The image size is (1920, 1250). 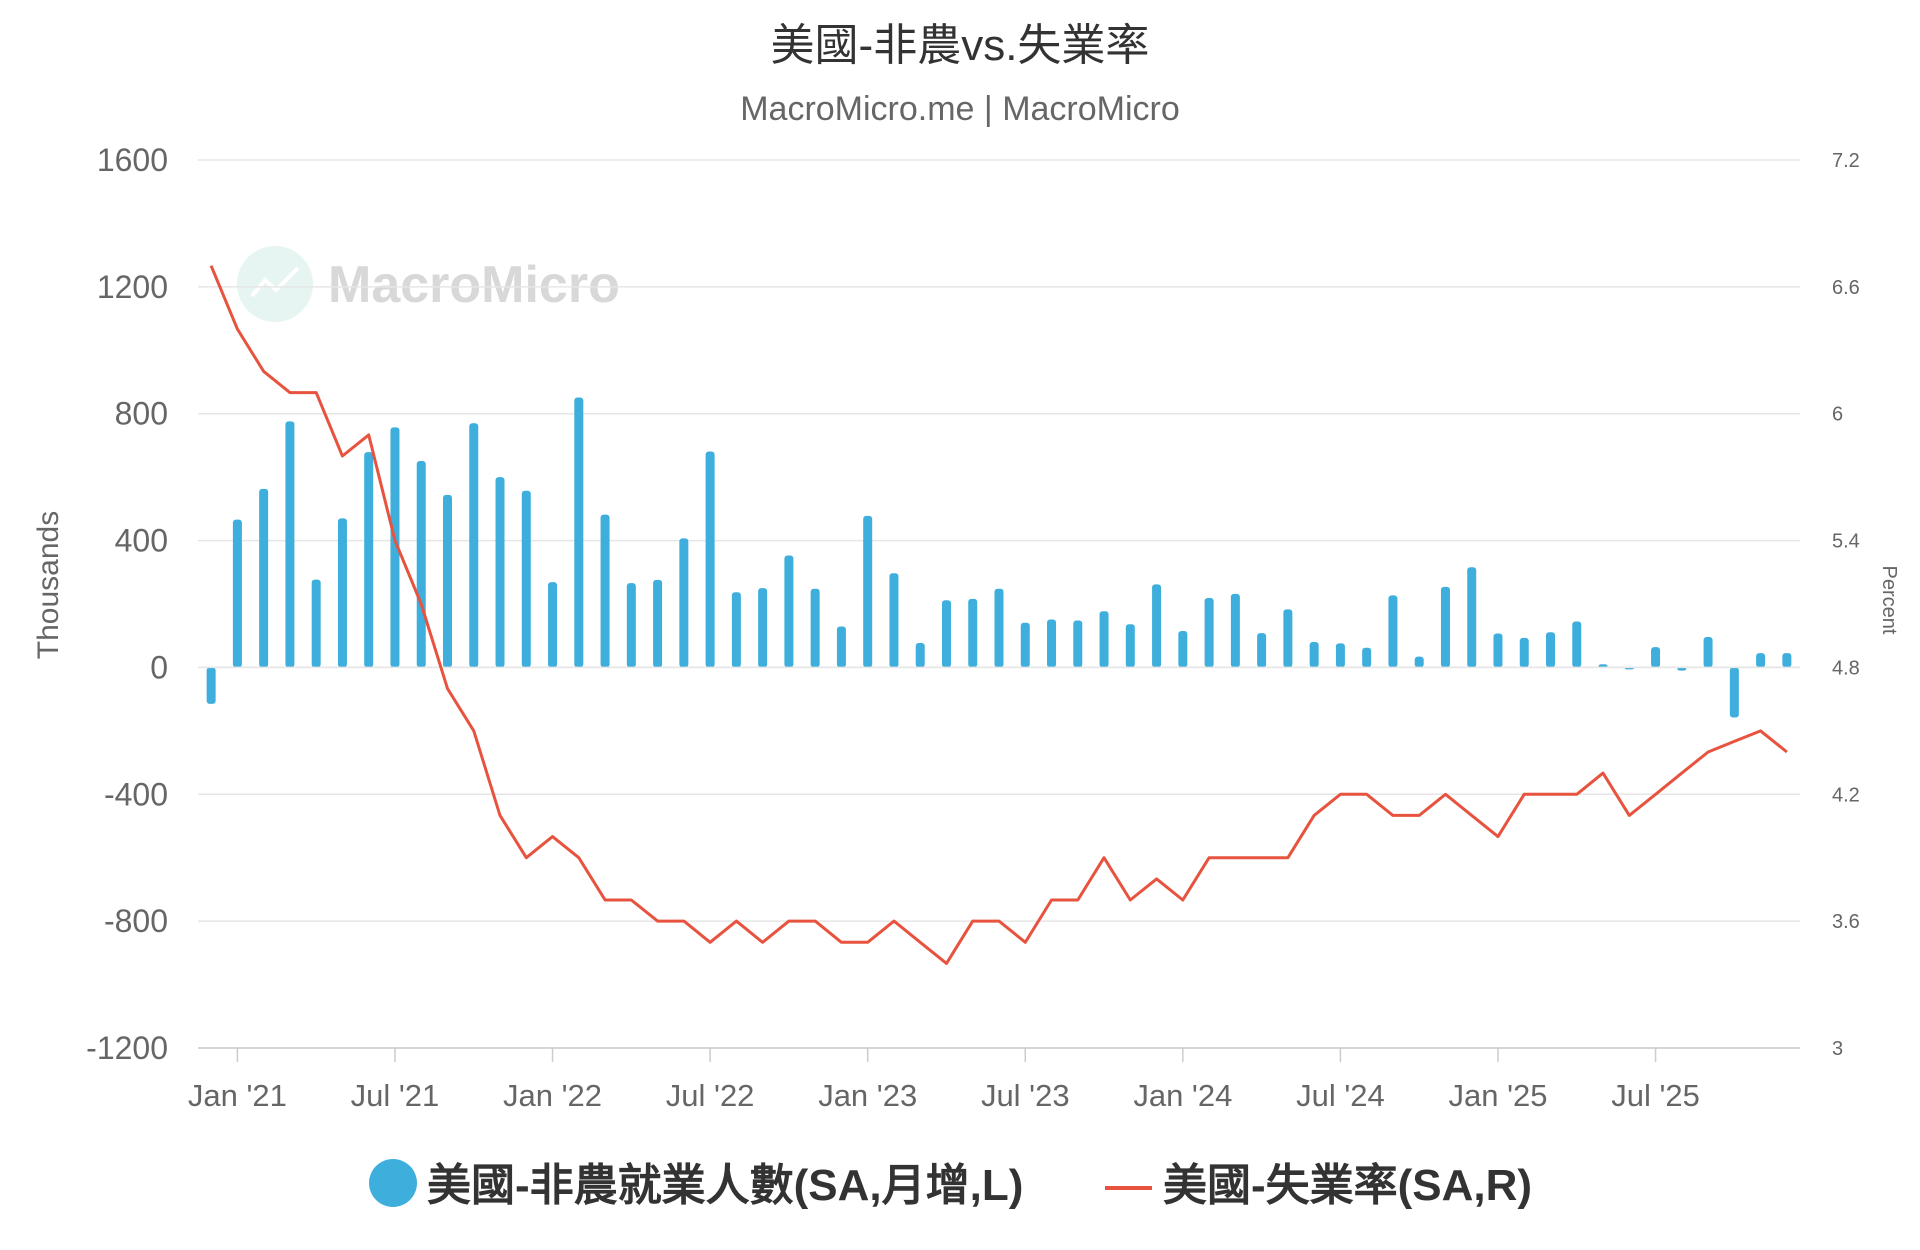 What do you see at coordinates (395, 1095) in the screenshot?
I see `x-tick-label: Jul '21` at bounding box center [395, 1095].